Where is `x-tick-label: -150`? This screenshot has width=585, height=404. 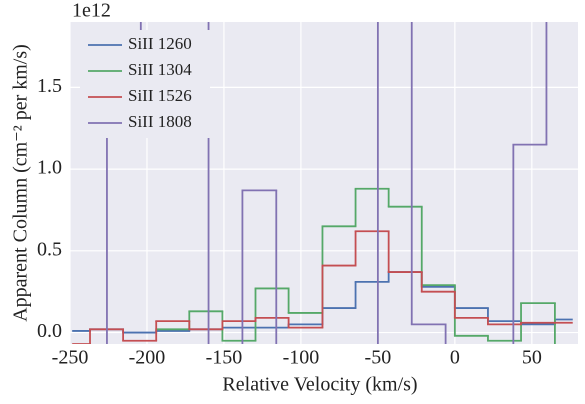 x-tick-label: -150 is located at coordinates (224, 358).